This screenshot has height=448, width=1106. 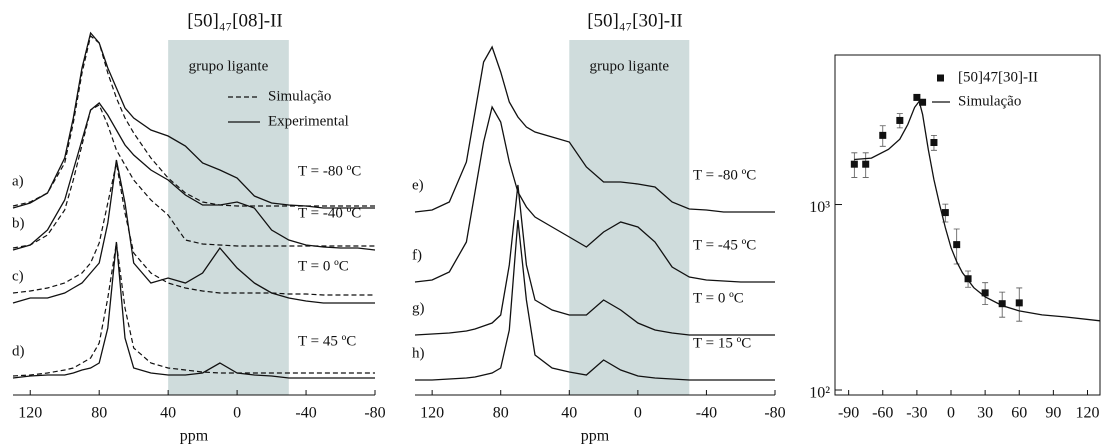 What do you see at coordinates (916, 413) in the screenshot?
I see `x-tick-label: -30` at bounding box center [916, 413].